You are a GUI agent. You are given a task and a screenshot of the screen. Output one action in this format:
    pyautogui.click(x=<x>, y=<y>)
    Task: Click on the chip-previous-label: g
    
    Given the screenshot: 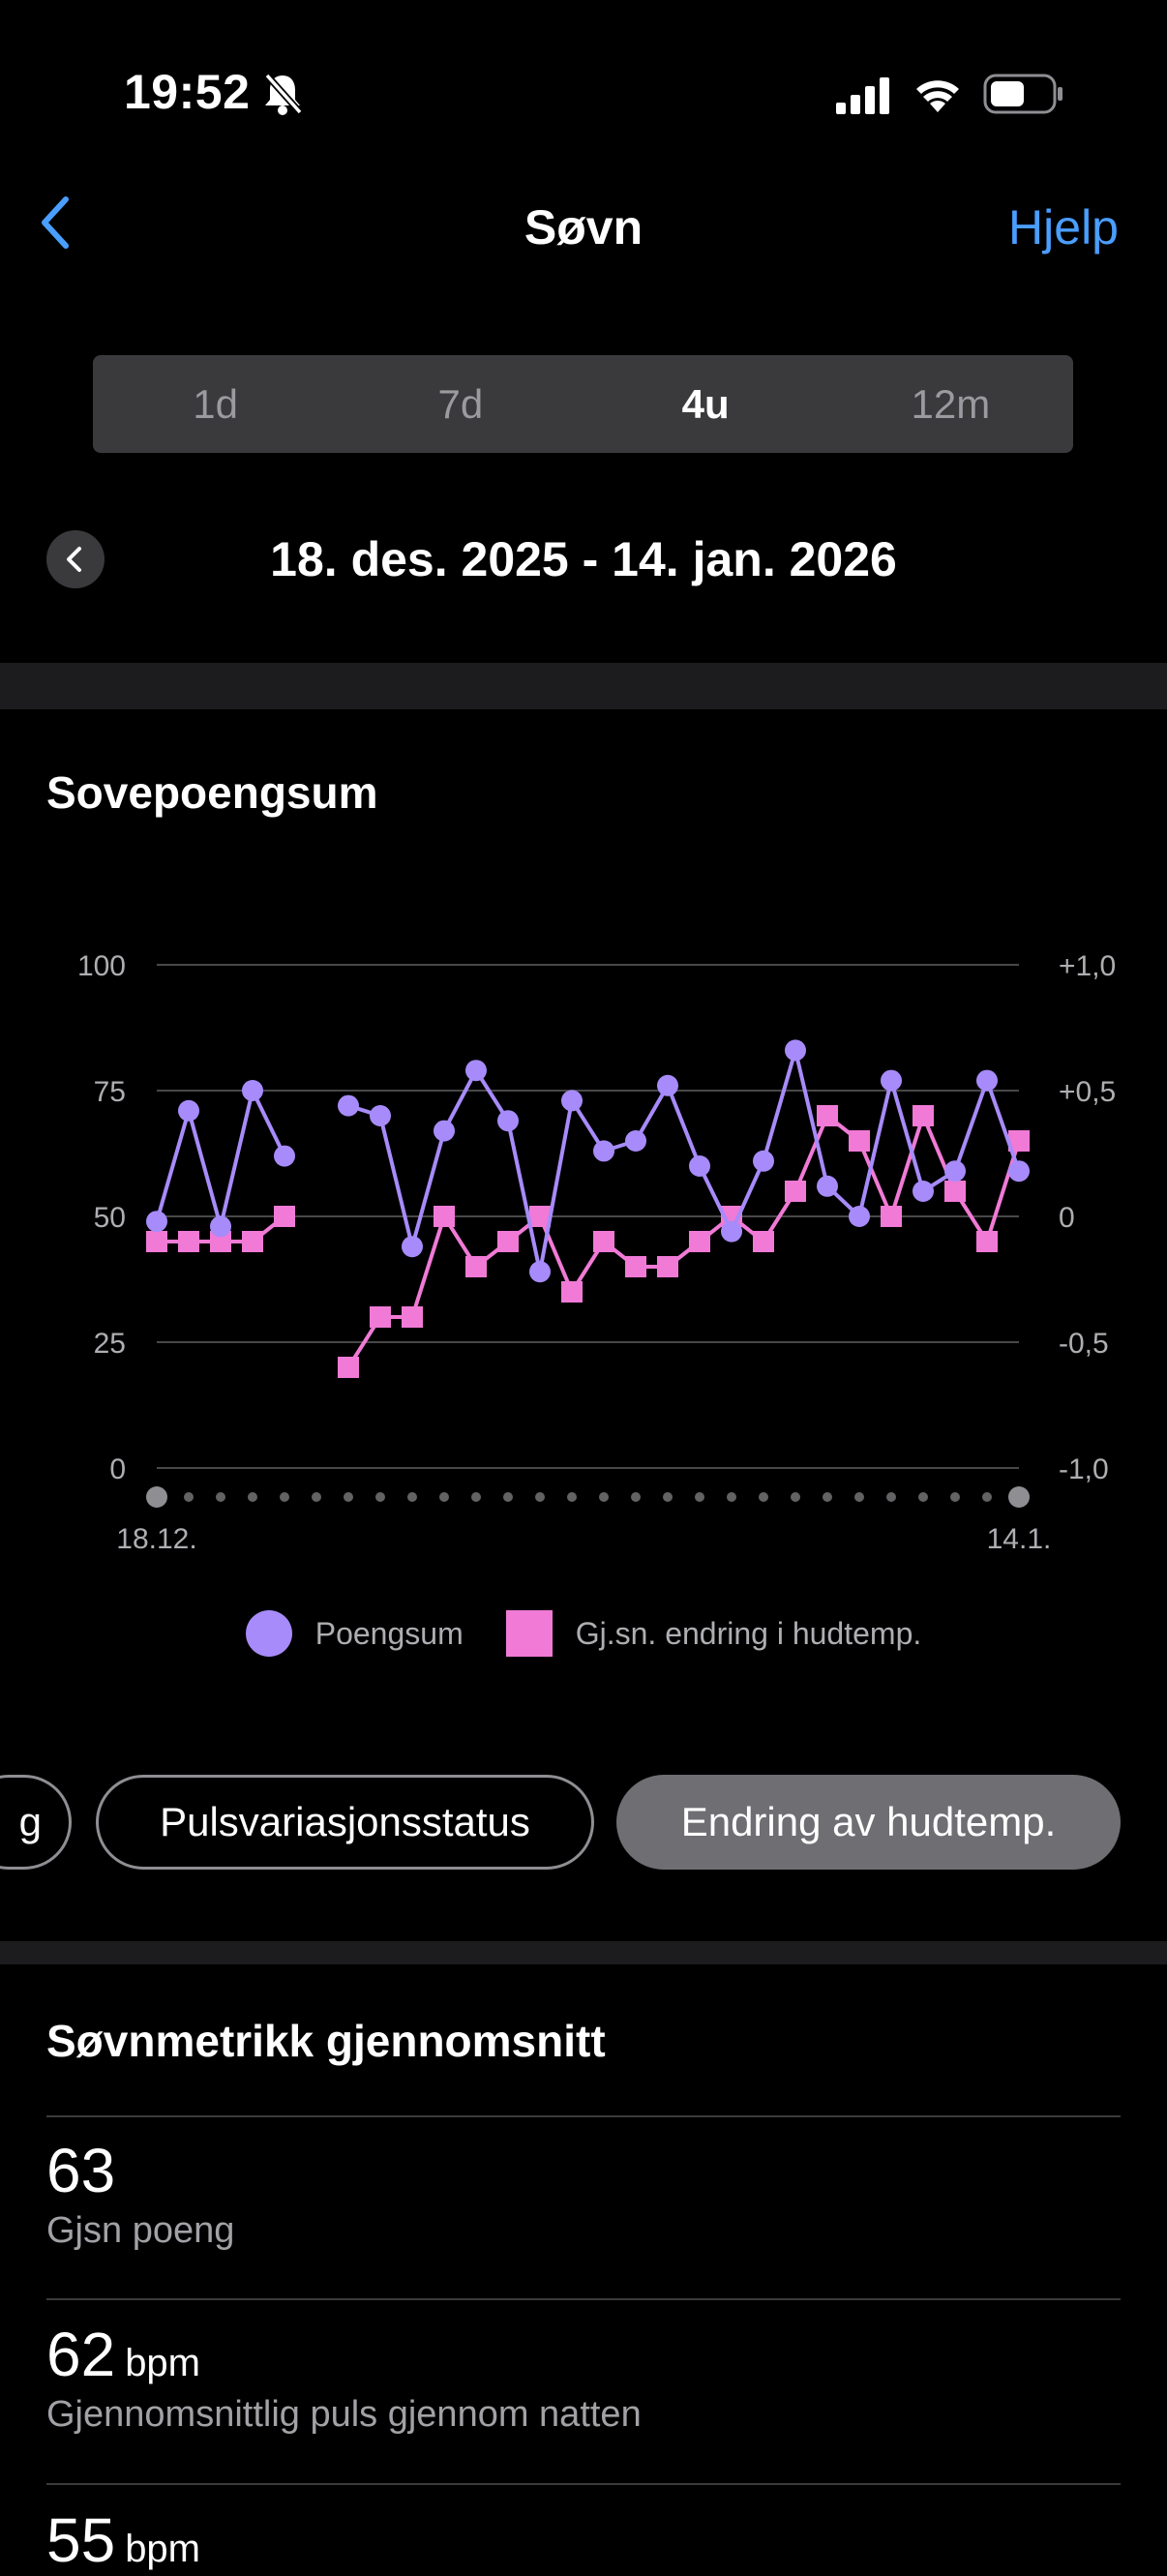 What is the action you would take?
    pyautogui.click(x=30, y=1821)
    